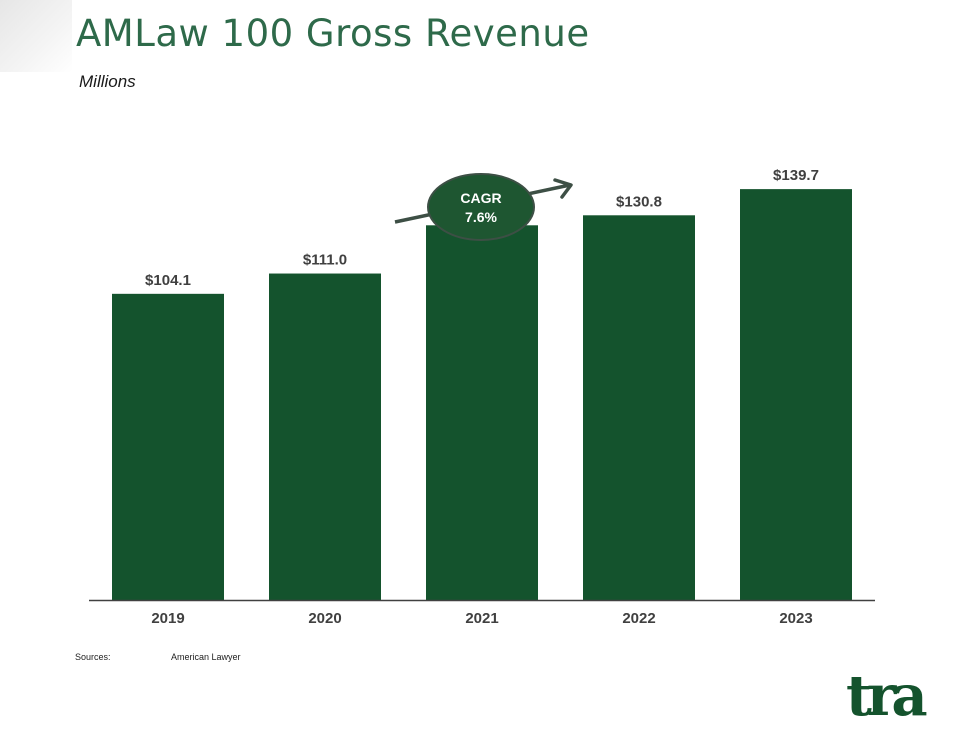 The height and width of the screenshot is (729, 960). I want to click on corner-decoration, so click(36, 36).